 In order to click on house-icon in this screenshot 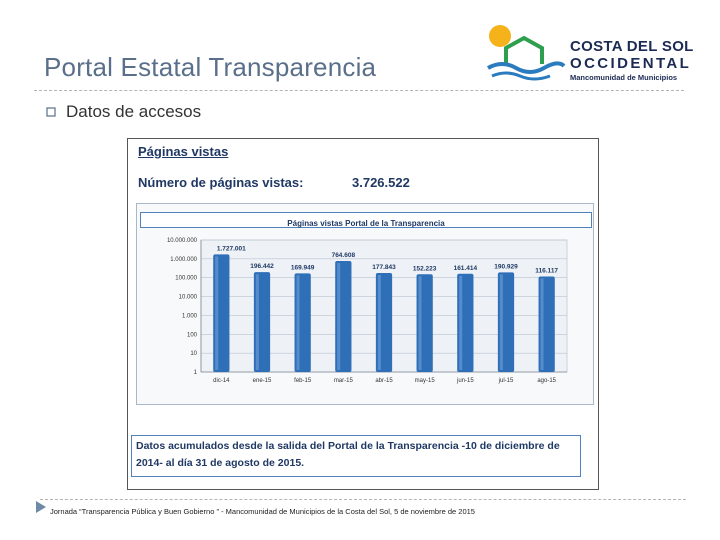, I will do `click(524, 49)`.